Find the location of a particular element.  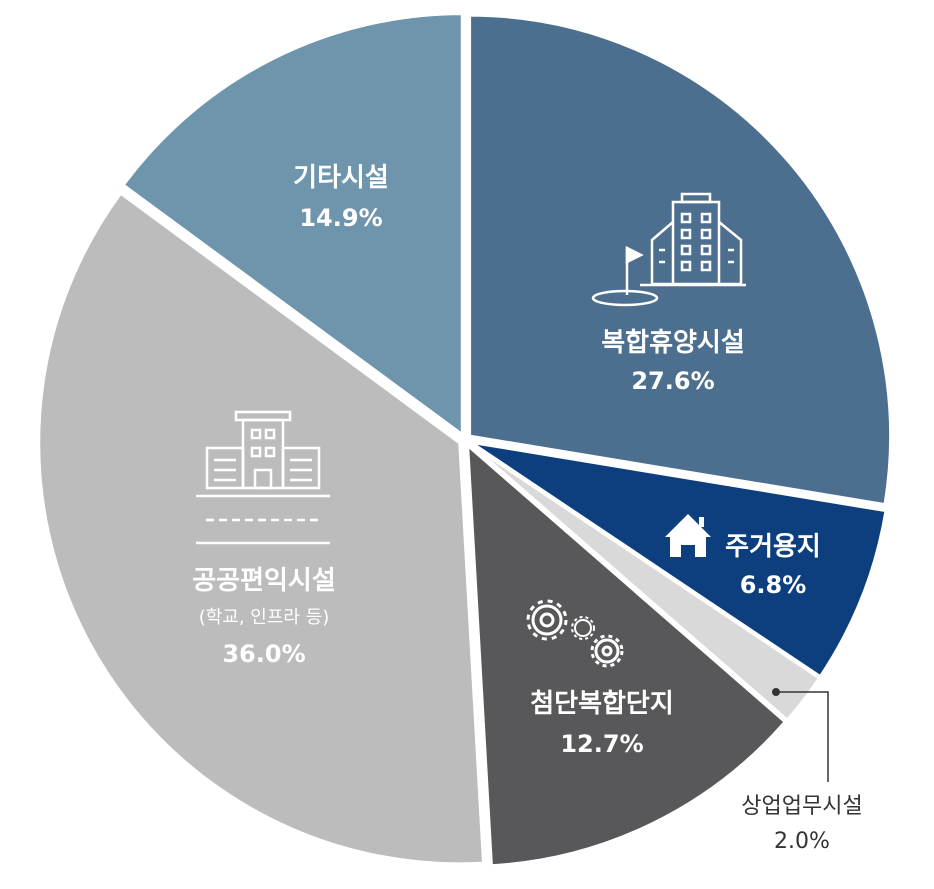

pct-slice-2: 6.8% is located at coordinates (773, 585).